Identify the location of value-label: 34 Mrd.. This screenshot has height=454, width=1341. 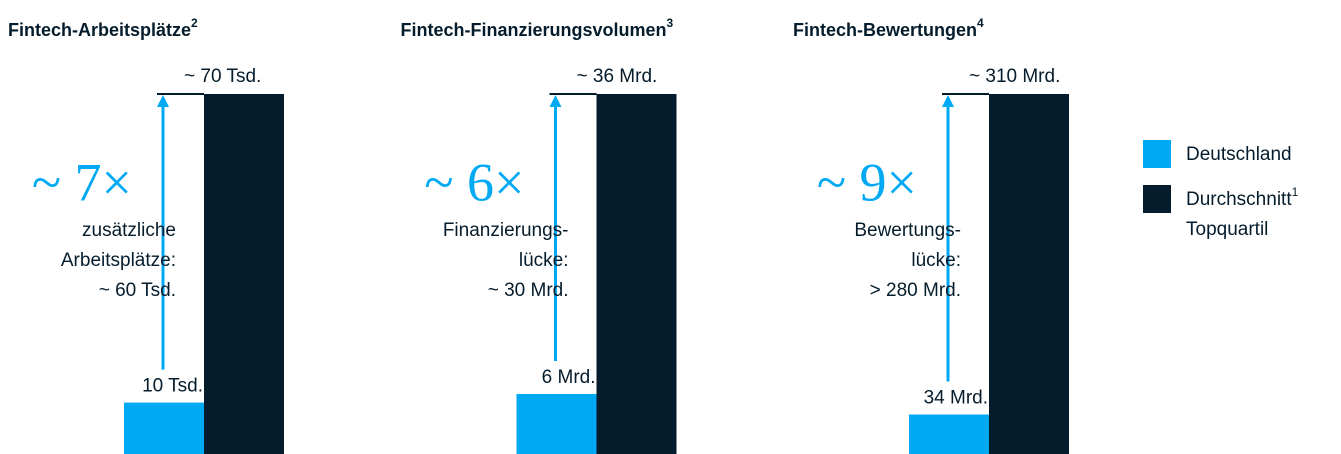
(956, 398).